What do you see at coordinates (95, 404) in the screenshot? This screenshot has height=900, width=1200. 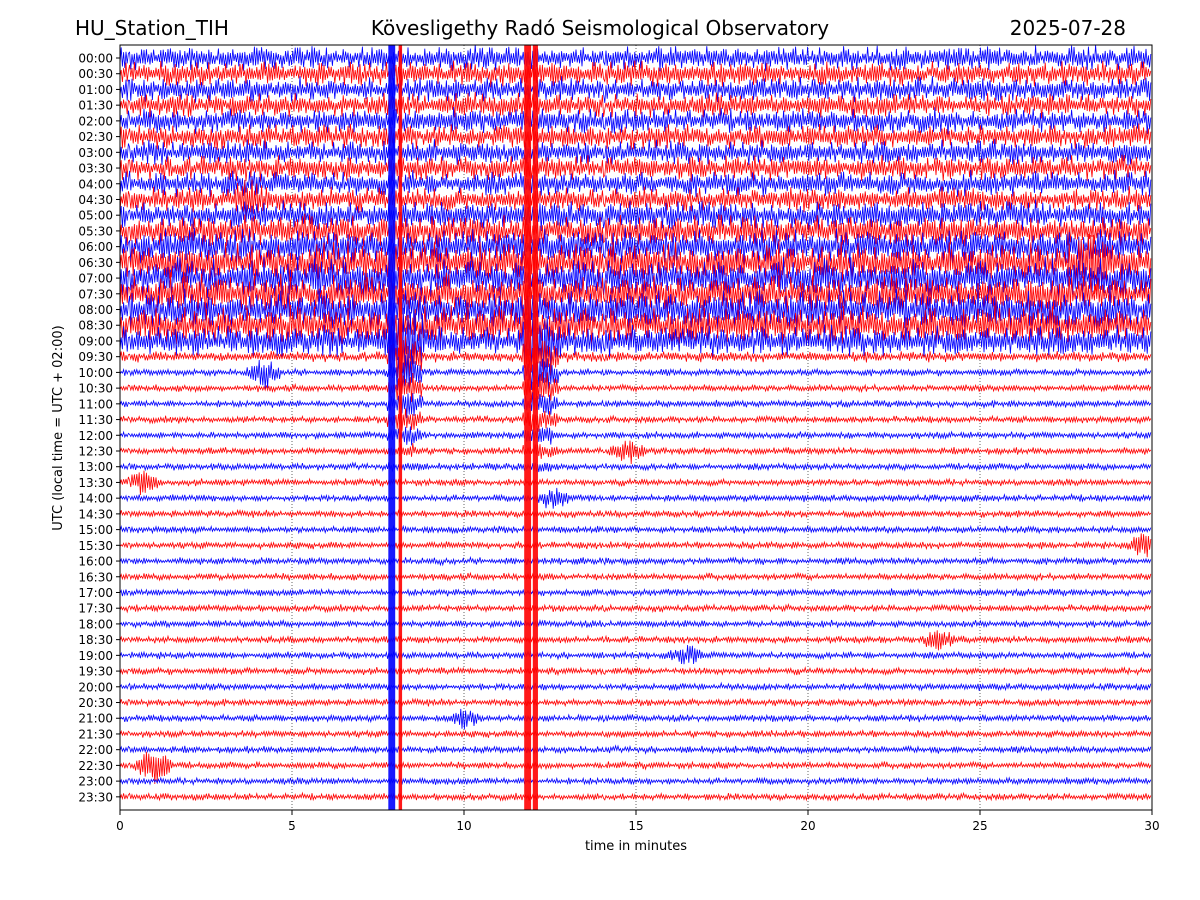 I see `y-tick-label: 11:00` at bounding box center [95, 404].